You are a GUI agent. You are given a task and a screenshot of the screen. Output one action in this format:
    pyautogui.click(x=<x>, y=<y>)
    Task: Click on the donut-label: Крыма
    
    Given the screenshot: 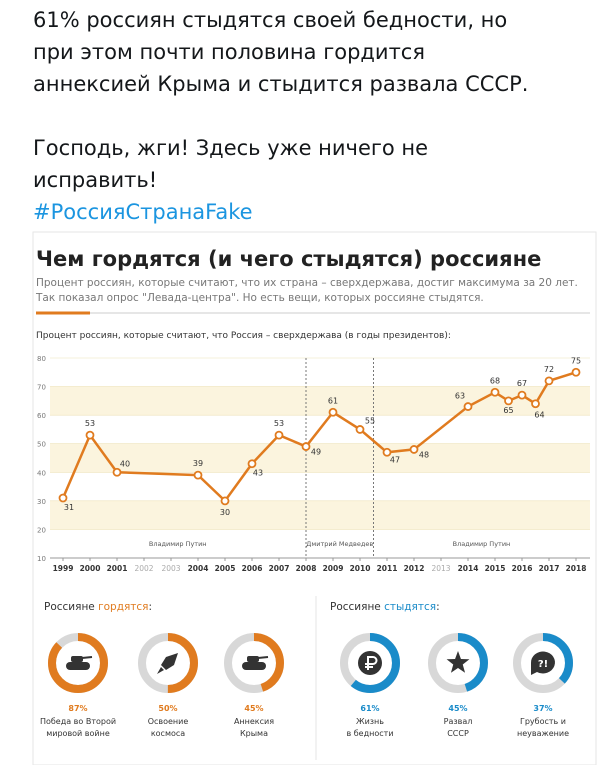 What is the action you would take?
    pyautogui.click(x=254, y=733)
    